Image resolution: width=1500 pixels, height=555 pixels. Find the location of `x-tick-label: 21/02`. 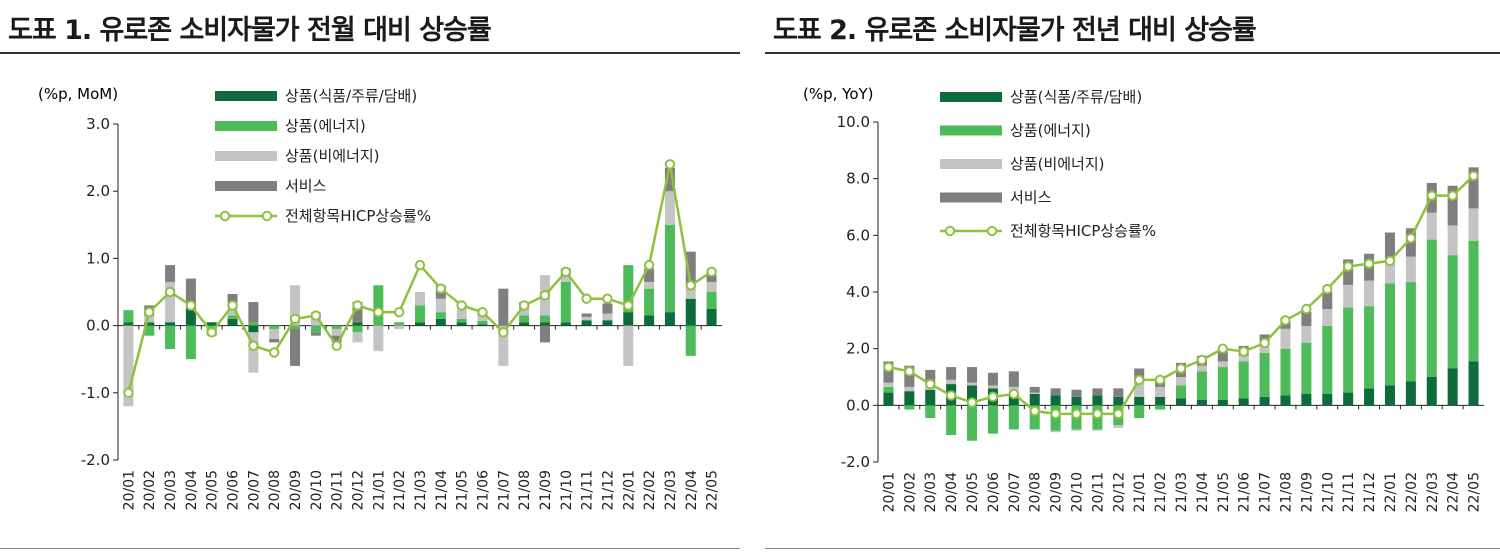

x-tick-label: 21/02 is located at coordinates (1161, 492).